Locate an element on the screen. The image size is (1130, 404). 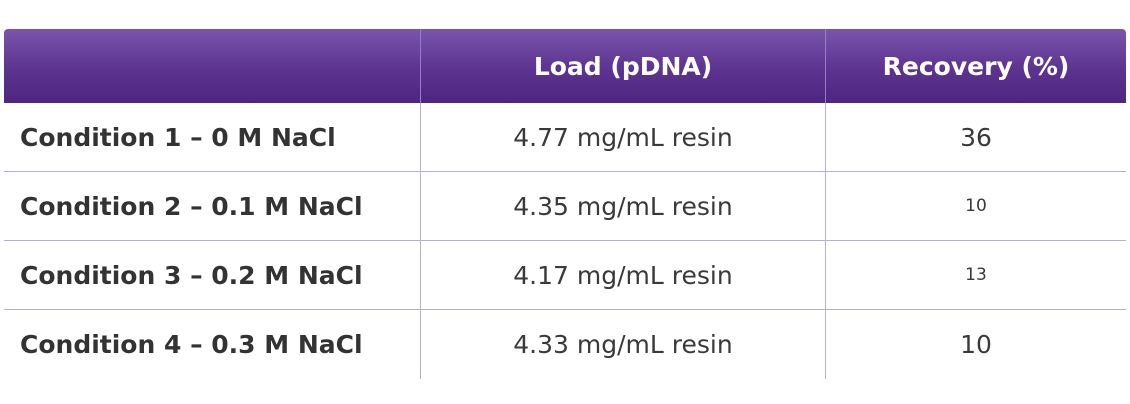
load-cell: 4.35 mg/mL resin is located at coordinates (623, 206).